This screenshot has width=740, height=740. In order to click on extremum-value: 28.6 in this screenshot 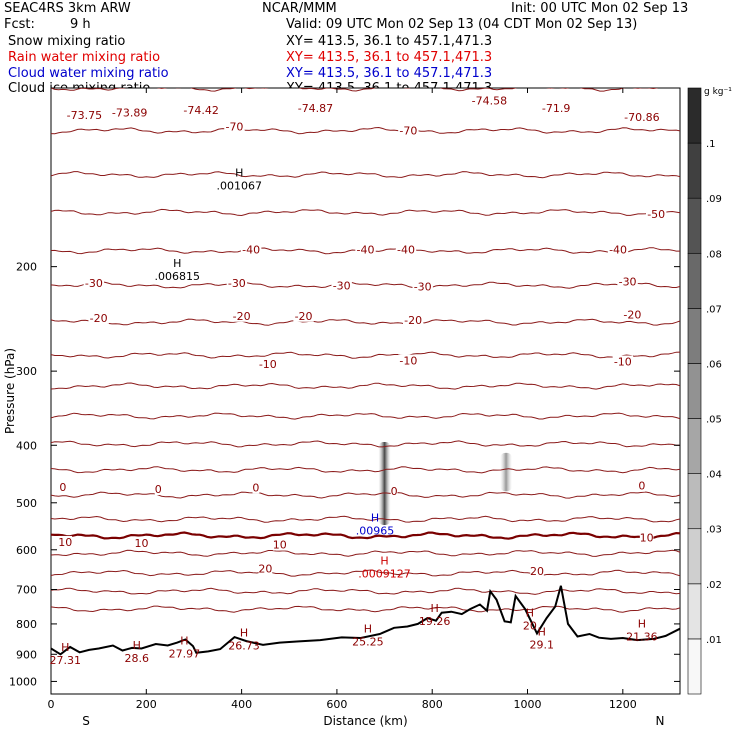, I will do `click(137, 658)`.